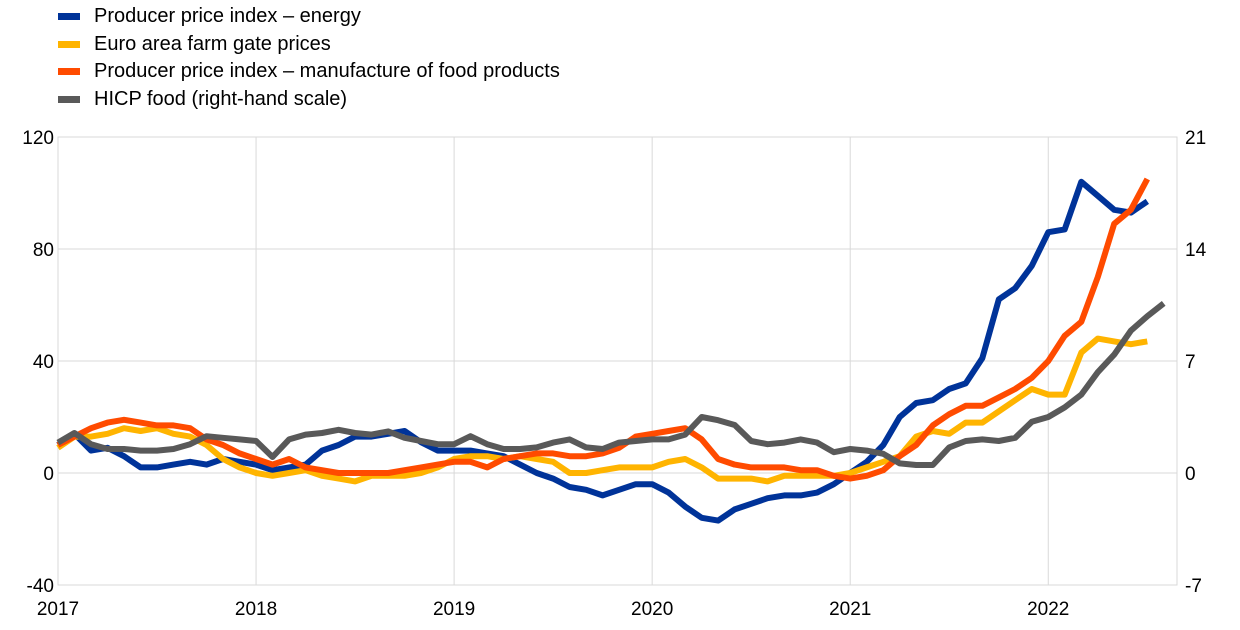  Describe the element at coordinates (221, 98) in the screenshot. I see `legend-label-hicp-food: HICP food (right-hand scale)` at that location.